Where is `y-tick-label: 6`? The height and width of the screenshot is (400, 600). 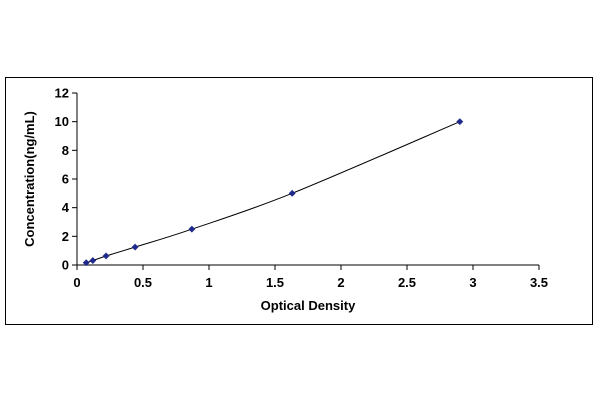
y-tick-label: 6 is located at coordinates (65, 179).